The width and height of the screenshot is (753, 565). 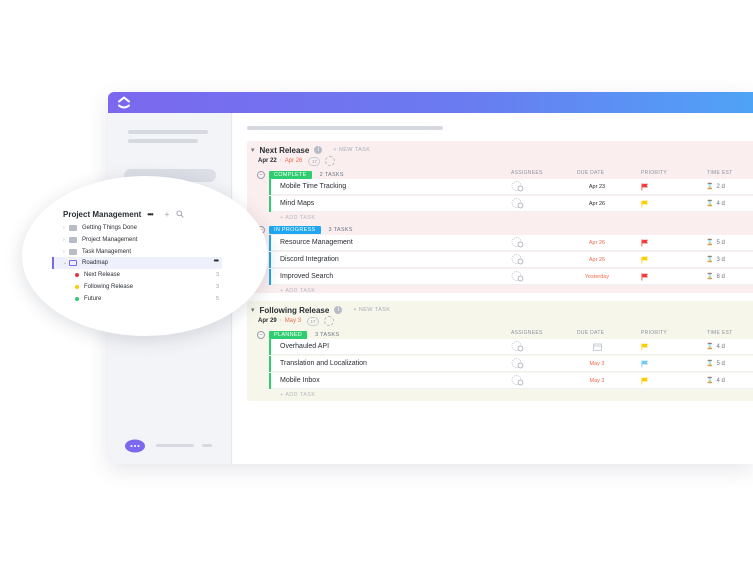 What do you see at coordinates (597, 187) in the screenshot?
I see `due-date: Apr 23` at bounding box center [597, 187].